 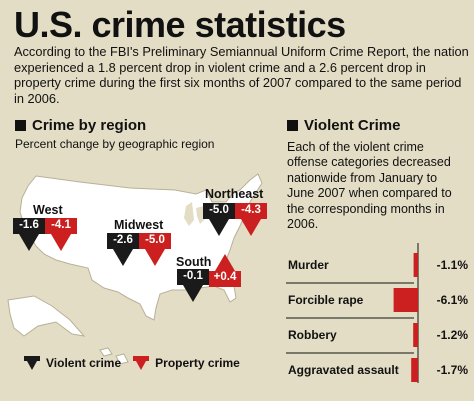 I want to click on legend-violent-label: Violent crime, so click(x=84, y=363).